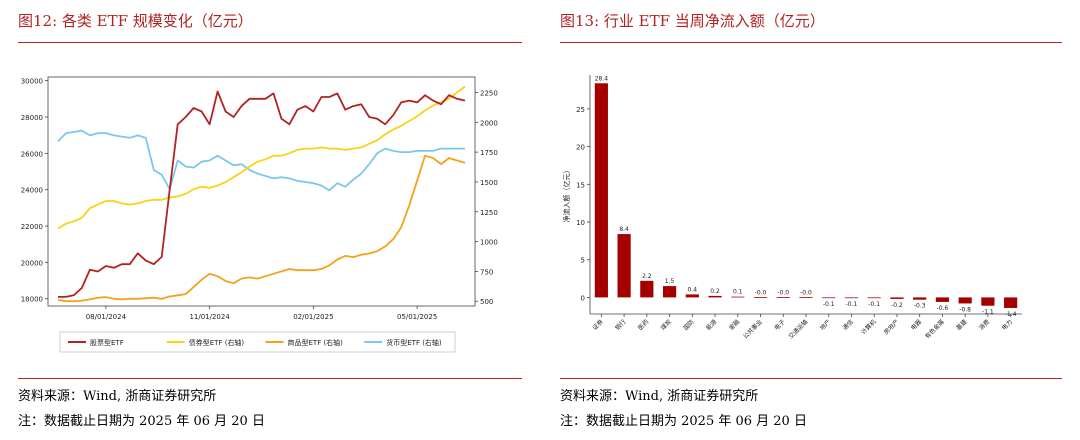  What do you see at coordinates (117, 396) in the screenshot?
I see `left-source: 资料来源：Wind, 浙商证券研究所` at bounding box center [117, 396].